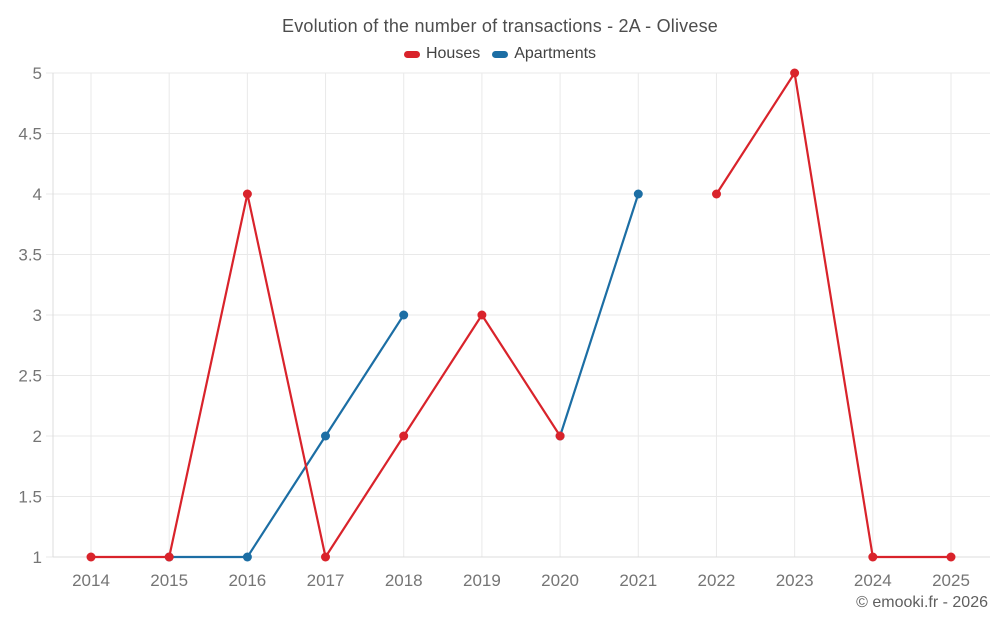  Describe the element at coordinates (453, 53) in the screenshot. I see `legend-label-houses: Houses` at that location.